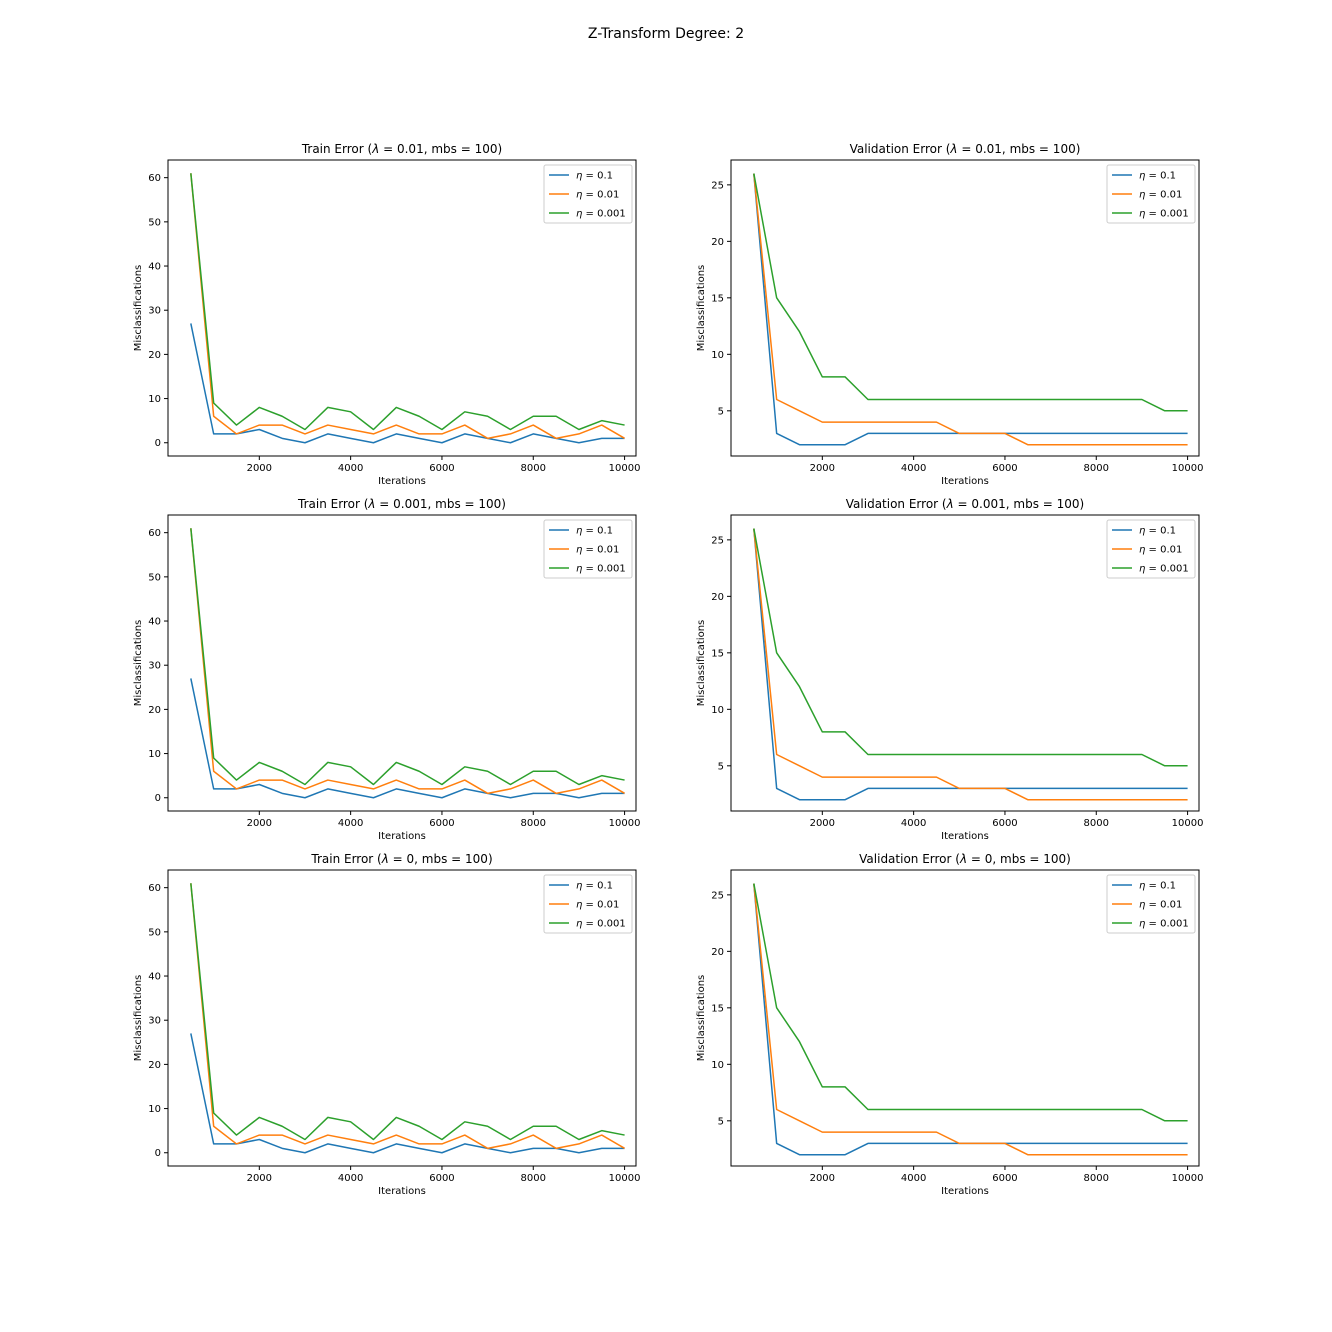  What do you see at coordinates (154, 178) in the screenshot?
I see `y-tick-label: 60` at bounding box center [154, 178].